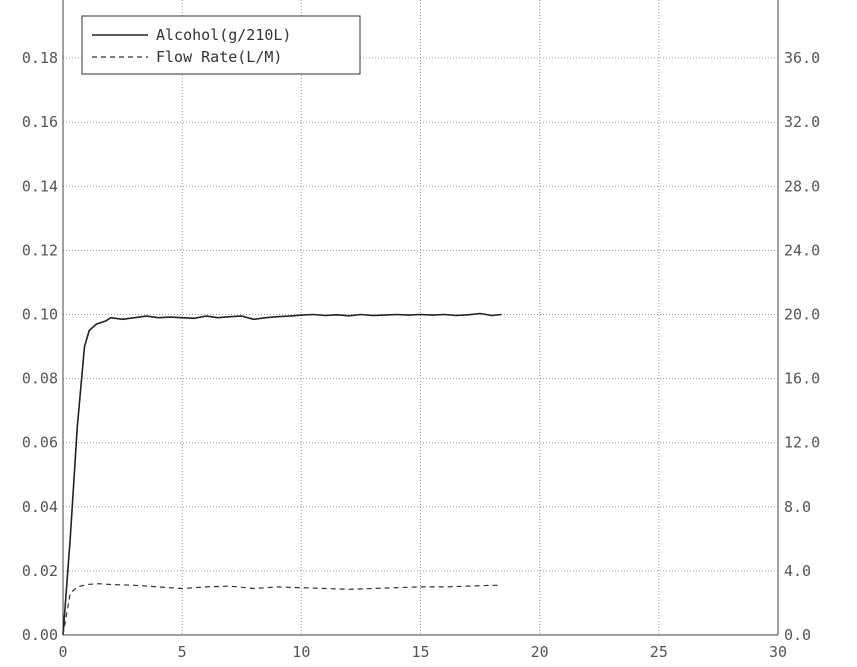 Image resolution: width=857 pixels, height=667 pixels. What do you see at coordinates (62, 652) in the screenshot?
I see `x-tick-label: 0` at bounding box center [62, 652].